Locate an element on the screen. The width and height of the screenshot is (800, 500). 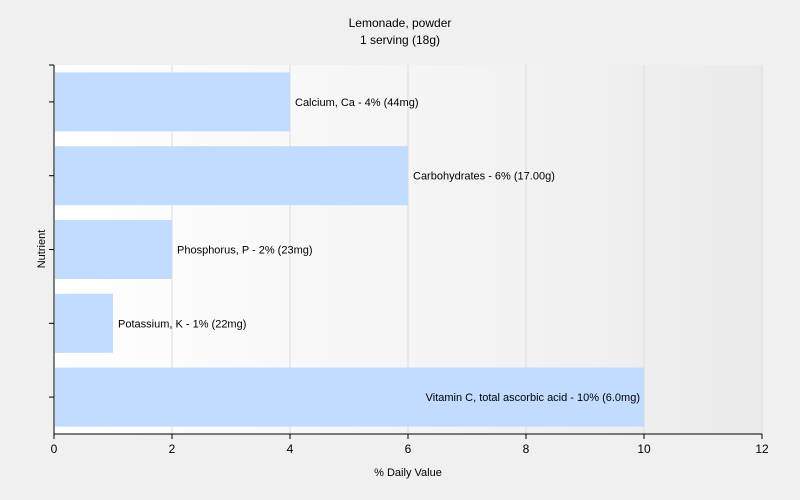
bar-label-1: Carbohydrates - 6% (17.00g) is located at coordinates (484, 177).